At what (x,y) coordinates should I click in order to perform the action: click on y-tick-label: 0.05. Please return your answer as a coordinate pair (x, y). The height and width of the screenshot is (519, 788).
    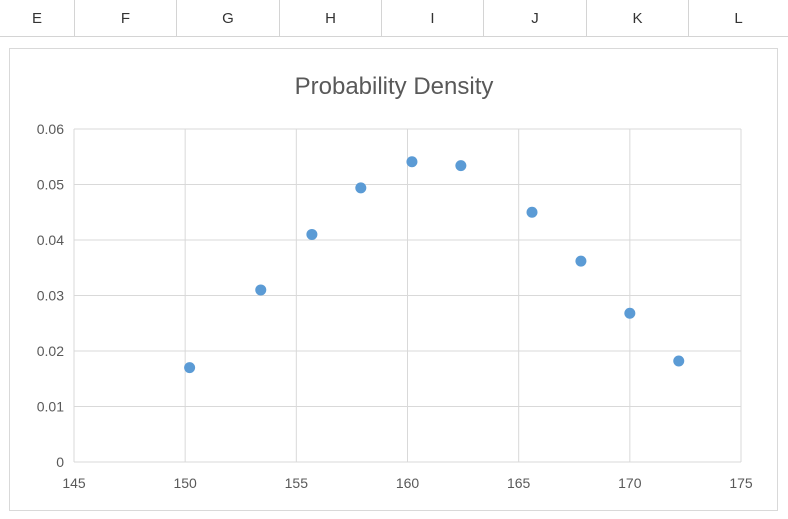
    Looking at the image, I should click on (50, 185).